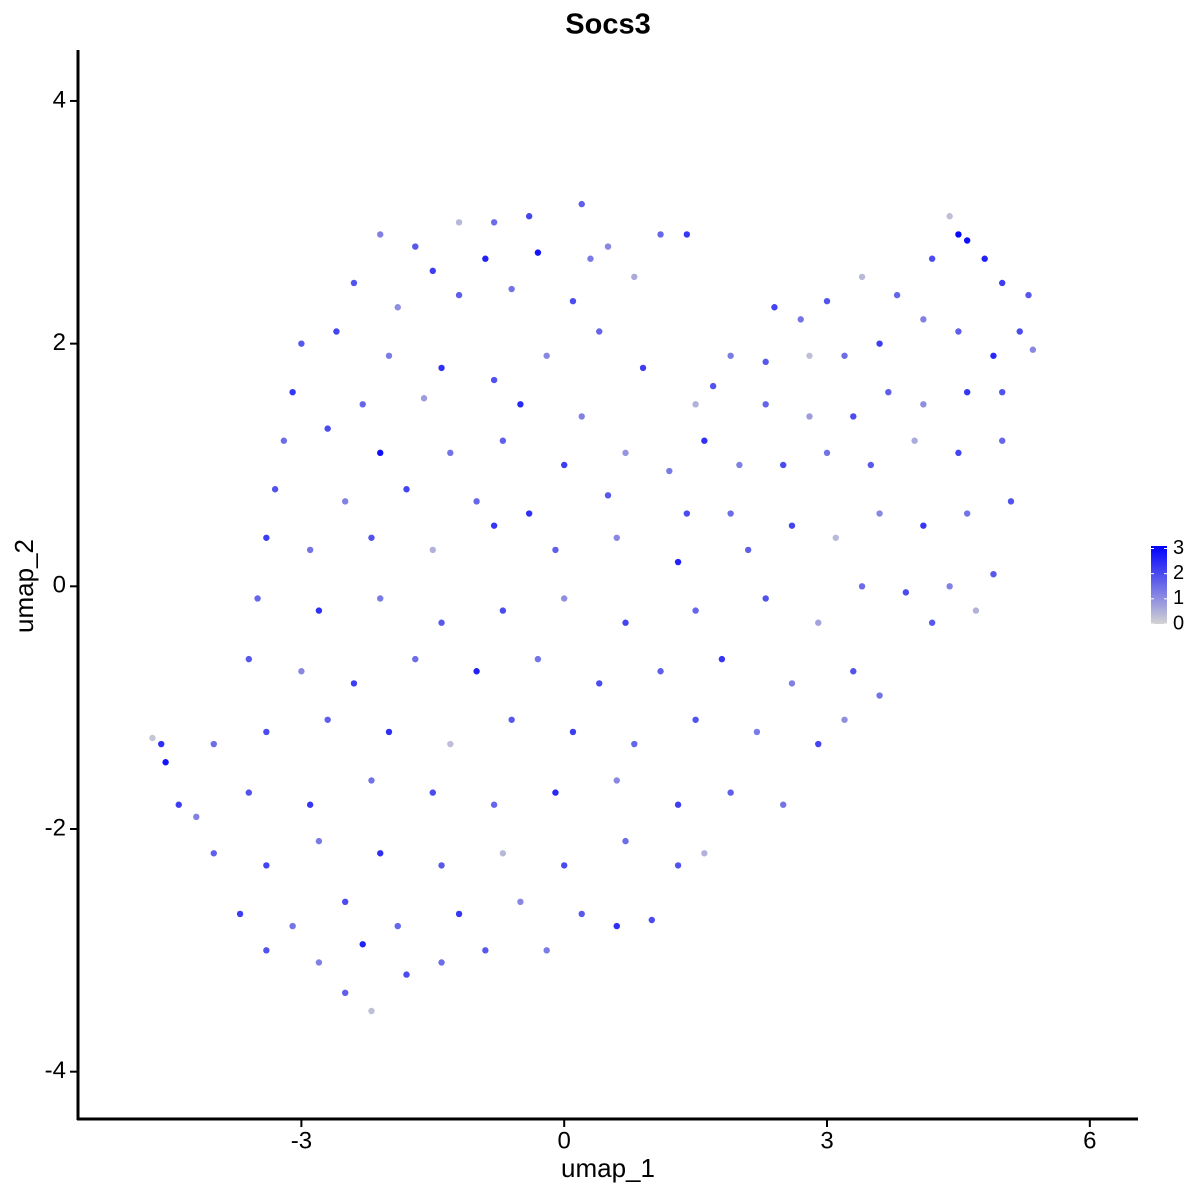 The image size is (1200, 1200). Describe the element at coordinates (564, 1140) in the screenshot. I see `x-tick-label: 0` at that location.